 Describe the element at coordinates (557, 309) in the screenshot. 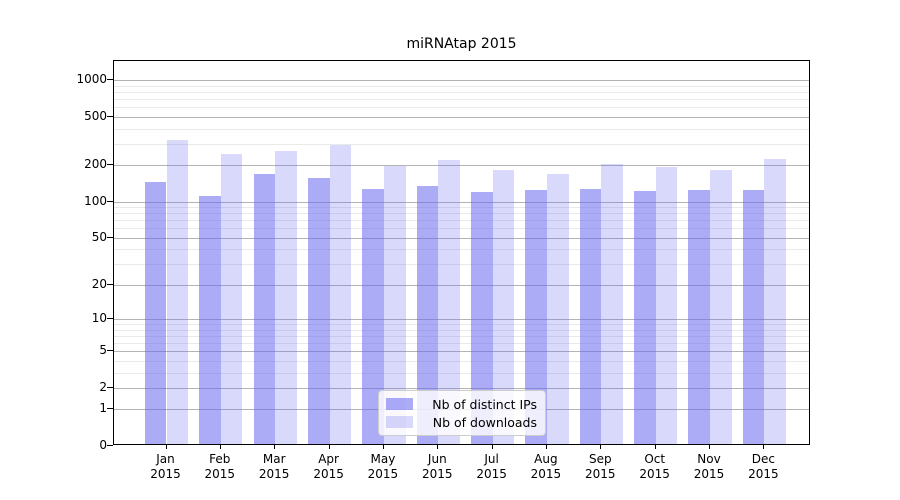

I see `bar-downloads-aug` at that location.